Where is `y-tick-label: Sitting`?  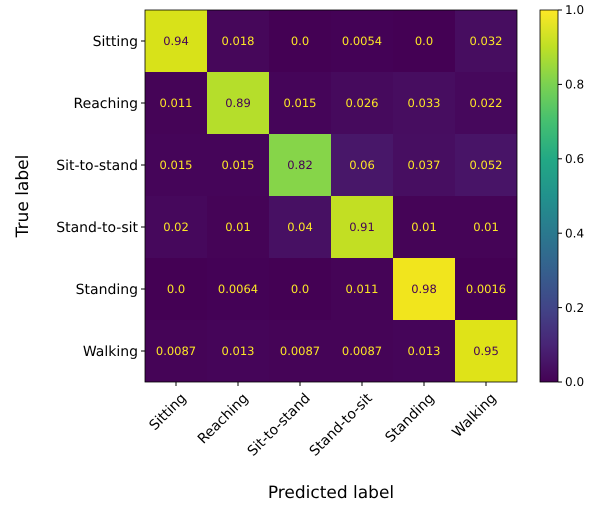
y-tick-label: Sitting is located at coordinates (115, 42).